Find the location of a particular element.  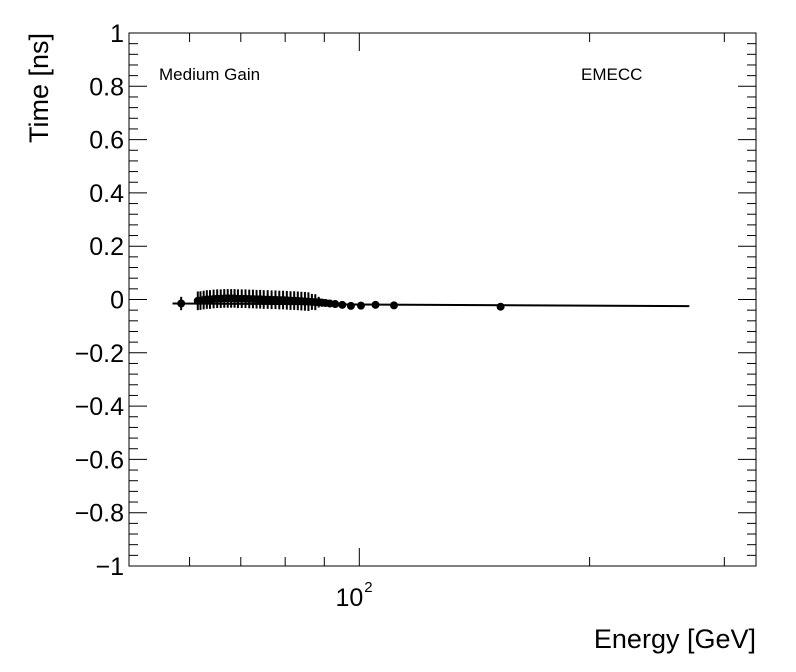

fit-line-group is located at coordinates (431, 305).